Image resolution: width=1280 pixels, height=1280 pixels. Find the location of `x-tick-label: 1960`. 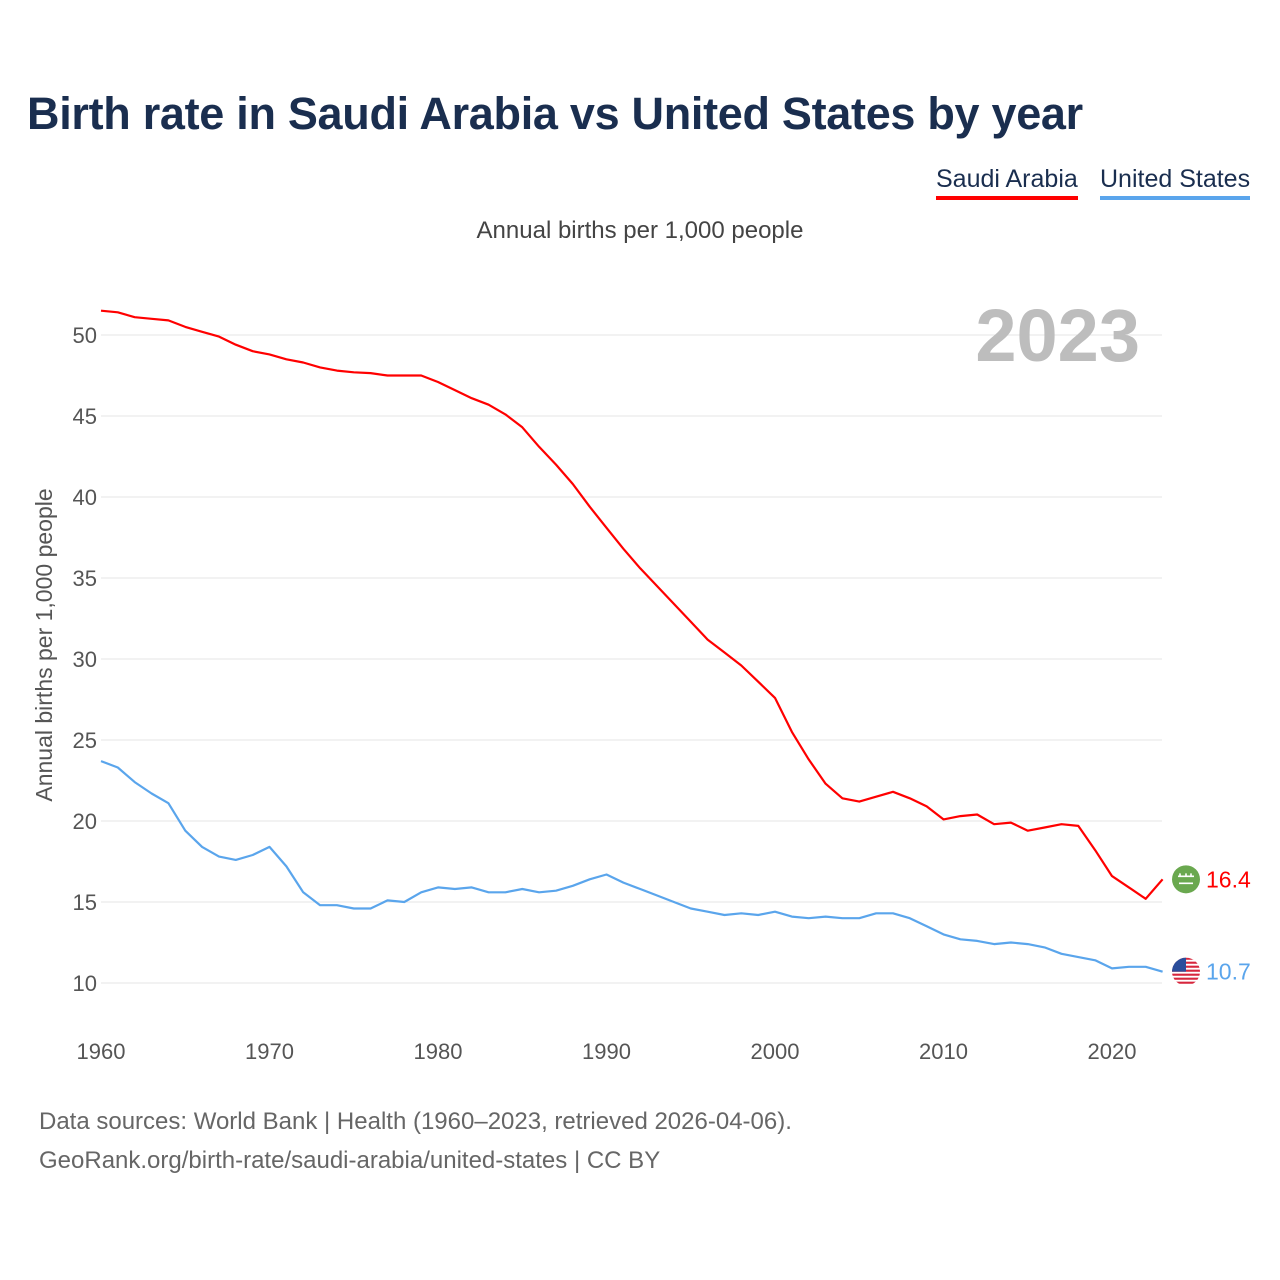

x-tick-label: 1960 is located at coordinates (101, 1051).